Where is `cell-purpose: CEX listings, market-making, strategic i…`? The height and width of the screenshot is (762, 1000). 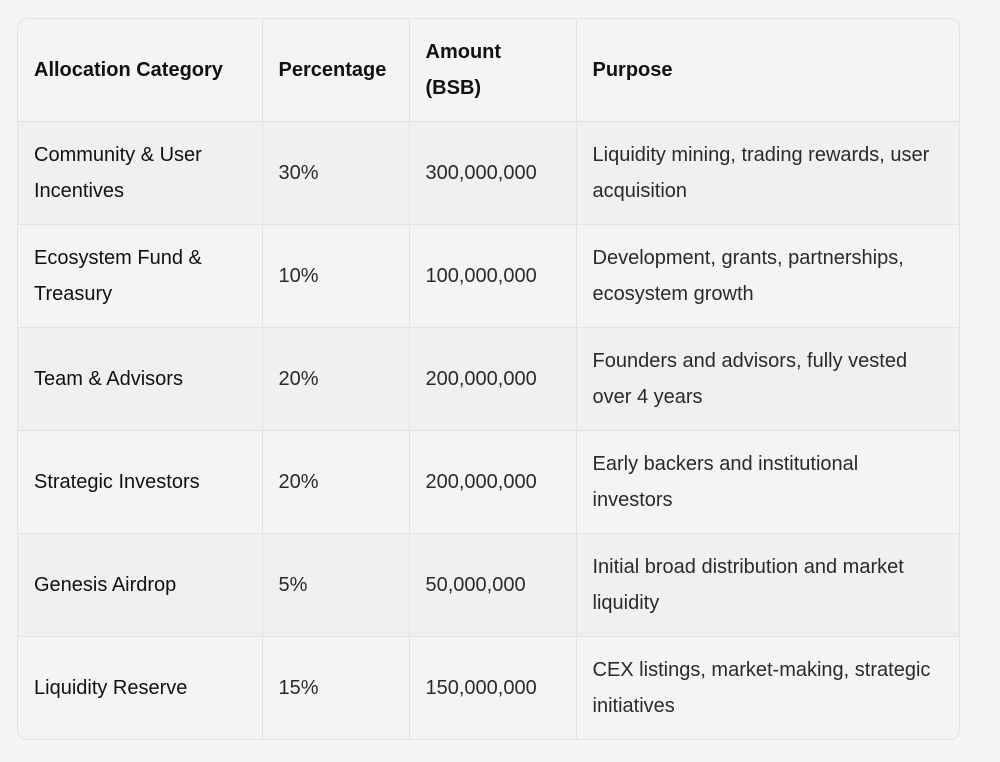
cell-purpose: CEX listings, market-making, strategic i… is located at coordinates (767, 687).